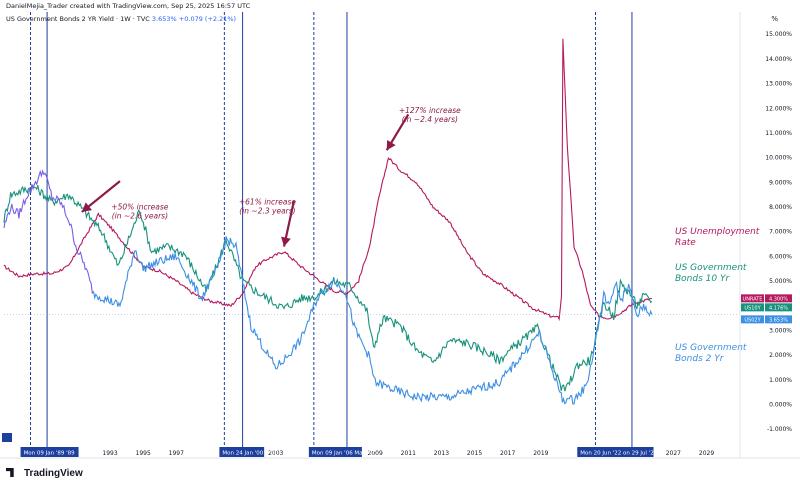 The width and height of the screenshot is (800, 488). What do you see at coordinates (778, 108) in the screenshot?
I see `y-tick-label: 12.000%` at bounding box center [778, 108].